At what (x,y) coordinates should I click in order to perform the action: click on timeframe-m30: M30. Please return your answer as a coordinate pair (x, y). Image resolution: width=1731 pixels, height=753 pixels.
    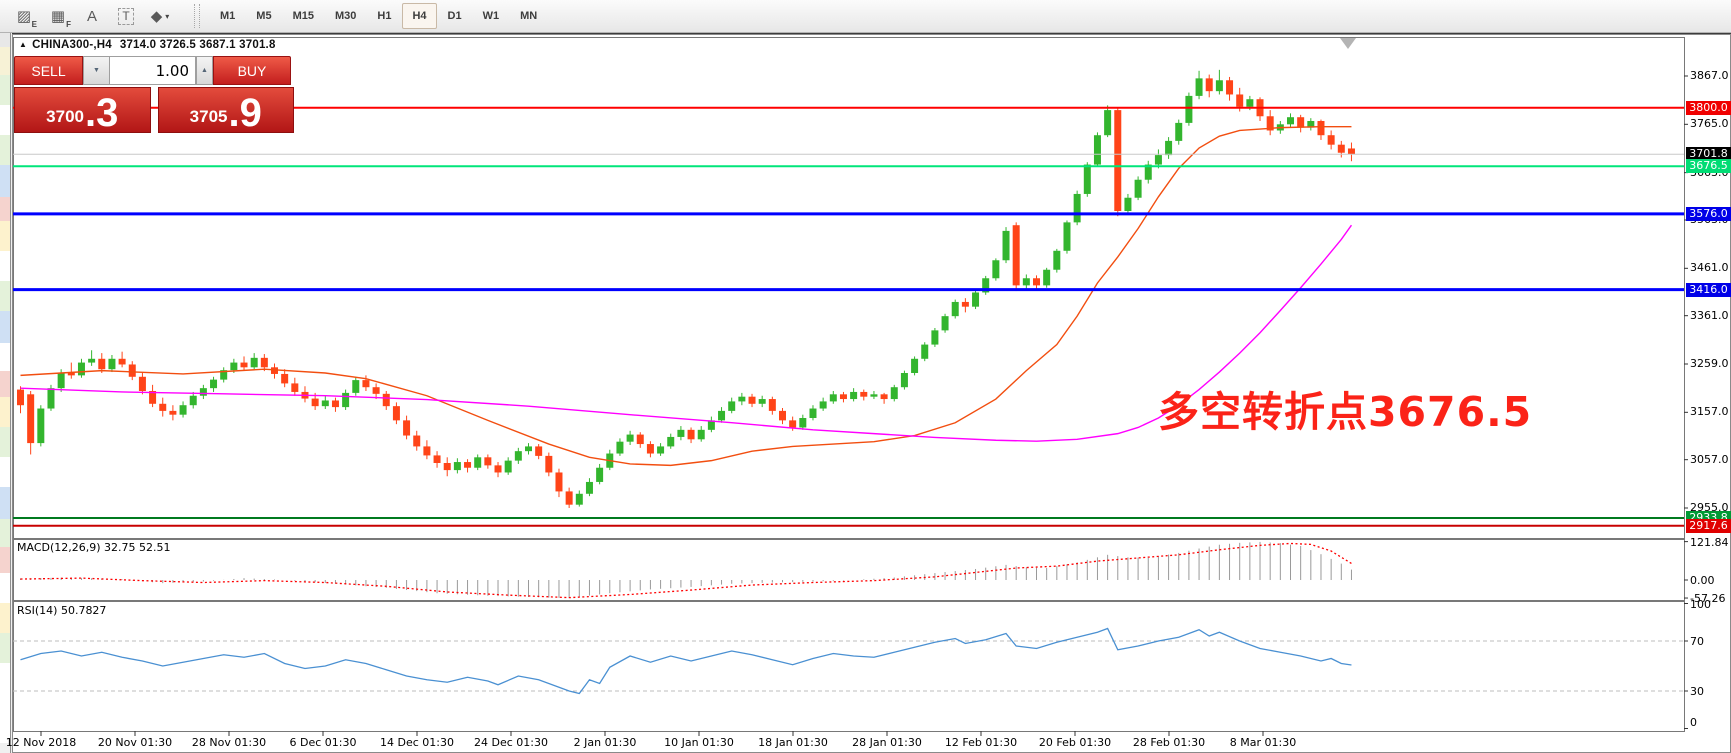
    Looking at the image, I should click on (345, 16).